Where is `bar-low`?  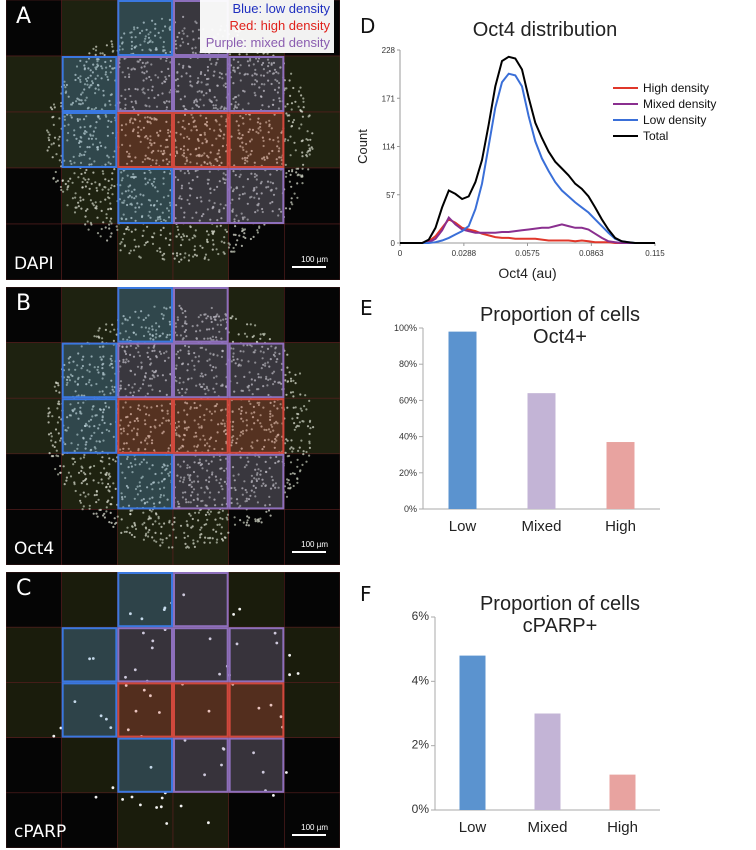
bar-low is located at coordinates (462, 420).